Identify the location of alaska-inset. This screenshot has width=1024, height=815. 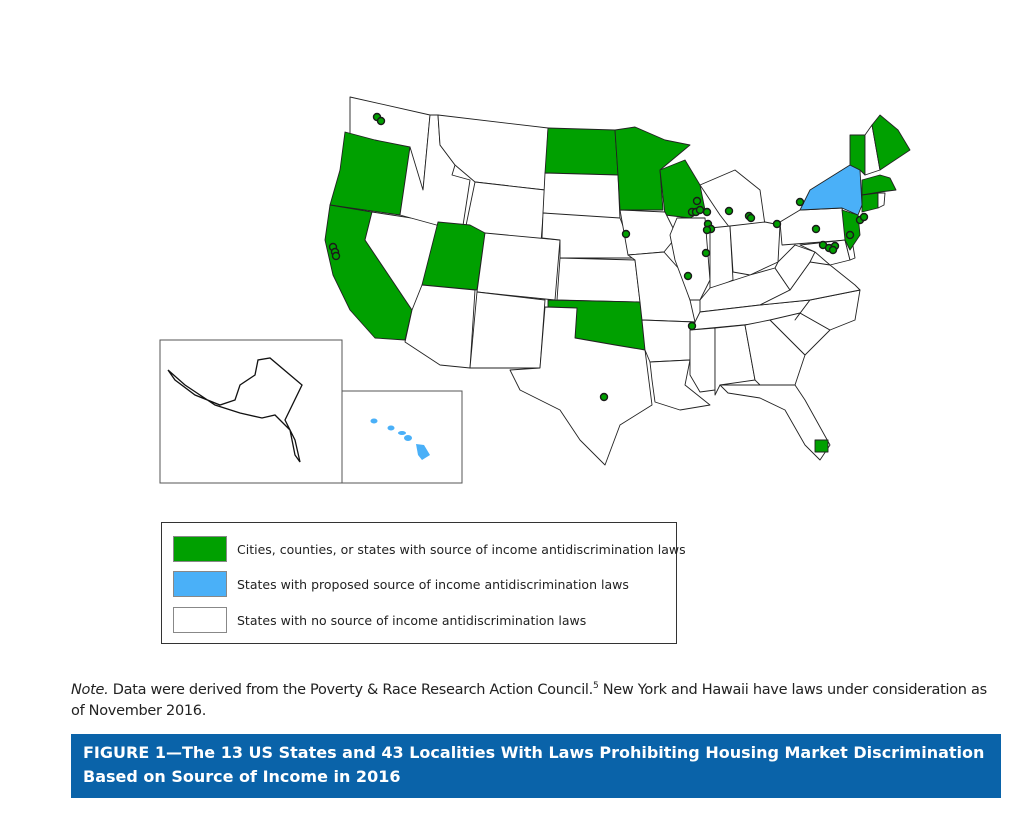
(251, 411).